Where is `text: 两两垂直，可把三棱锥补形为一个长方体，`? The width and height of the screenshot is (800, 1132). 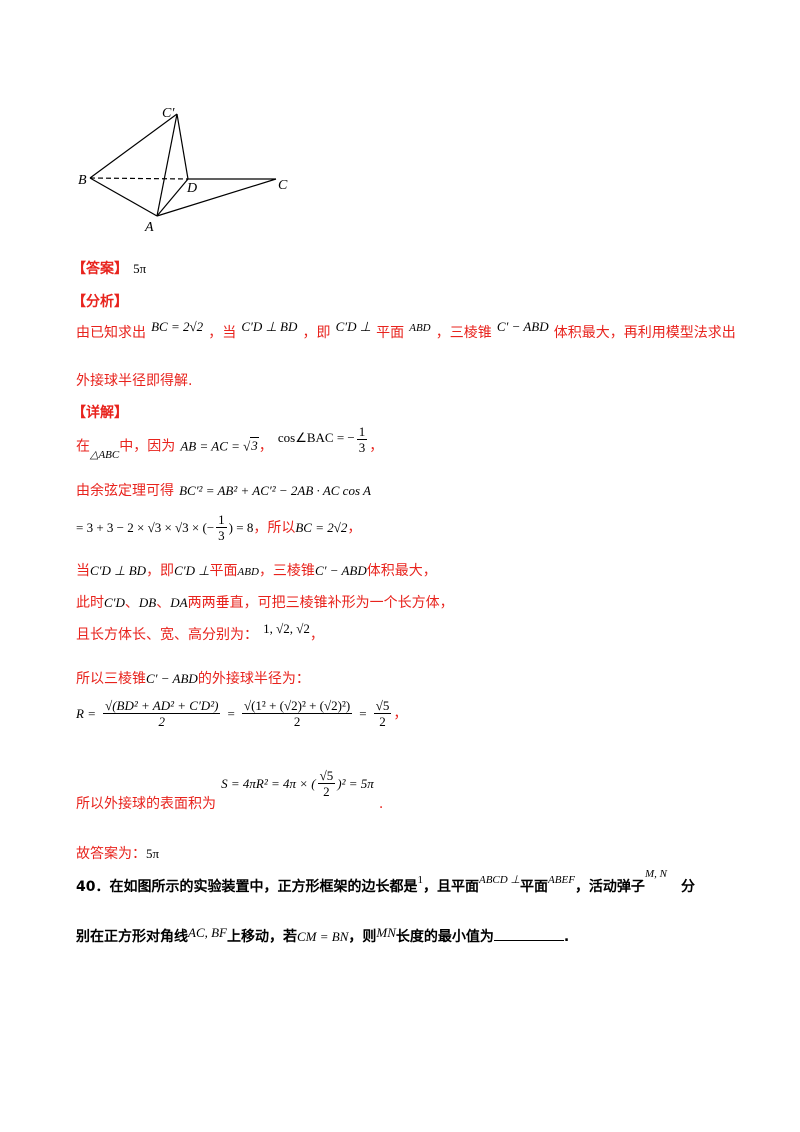 text: 两两垂直，可把三棱锥补形为一个长方体， is located at coordinates (320, 603).